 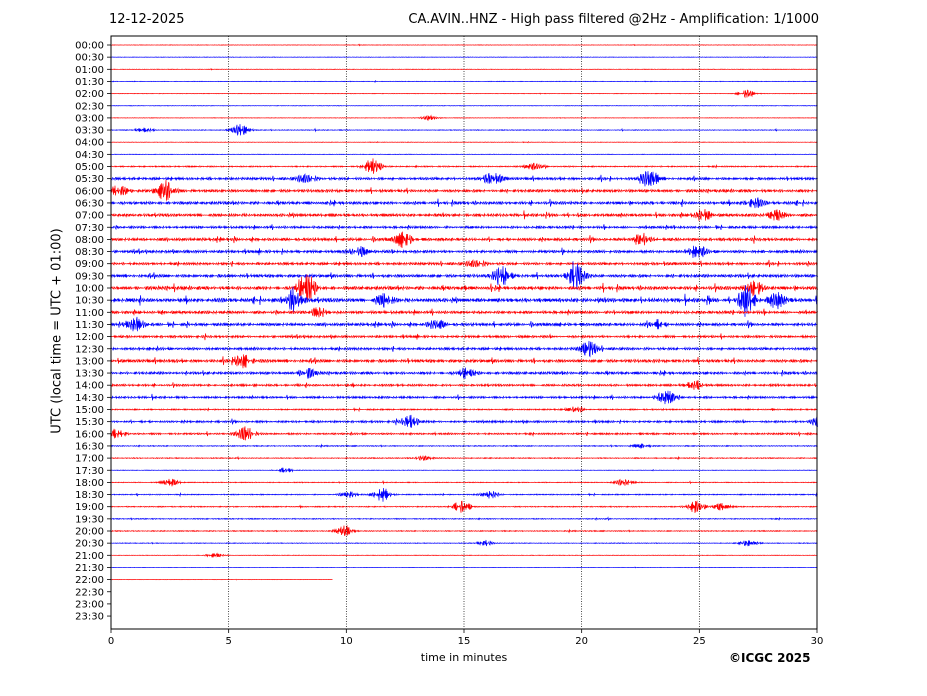 What do you see at coordinates (89, 216) in the screenshot?
I see `y-tick-label: 07:00` at bounding box center [89, 216].